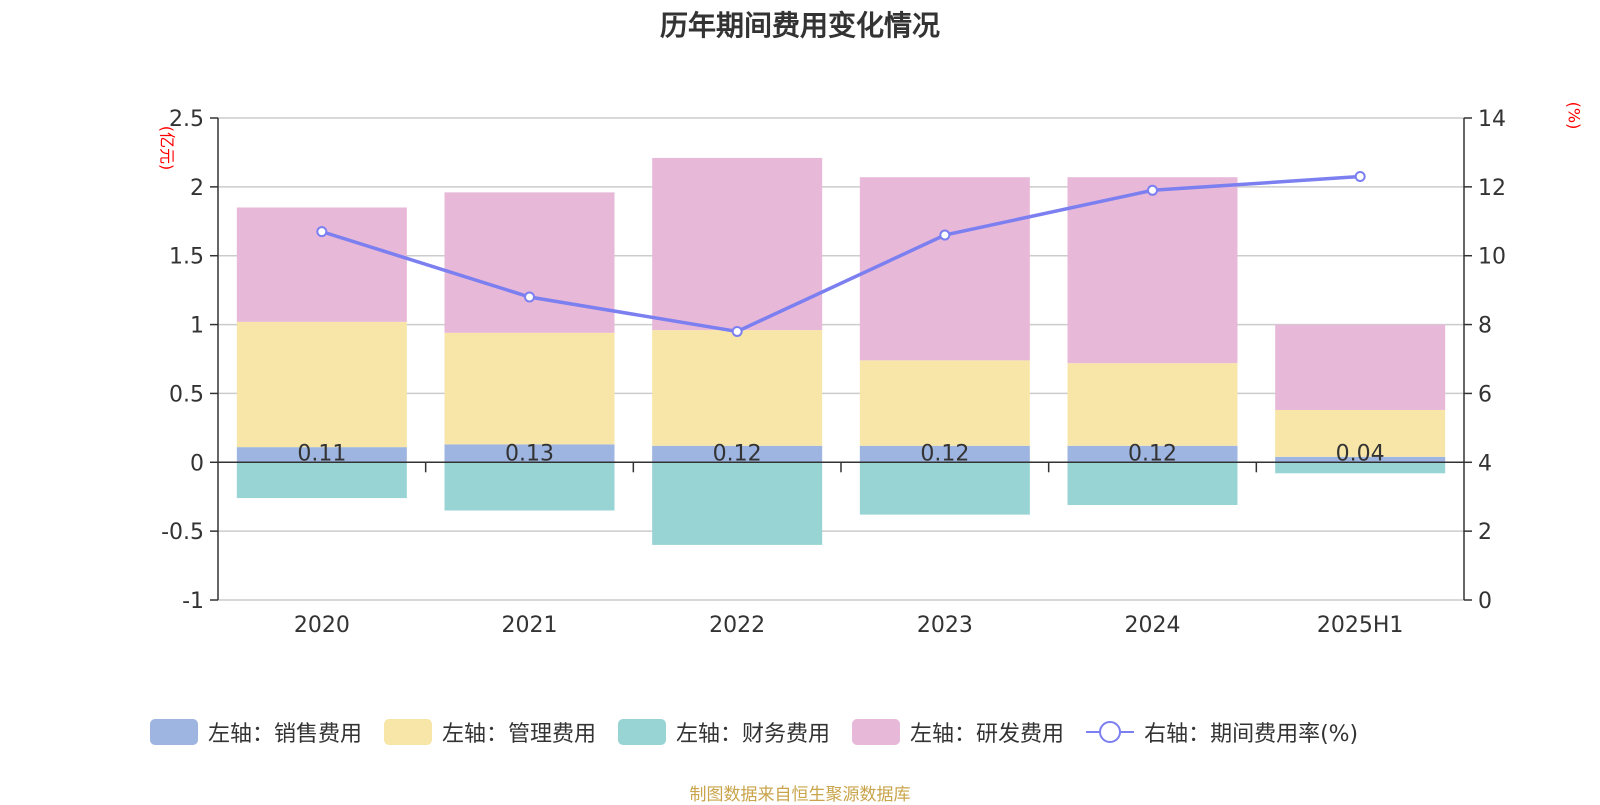 This screenshot has width=1600, height=805. Describe the element at coordinates (800, 795) in the screenshot. I see `source-note: 制图数据来自恒生聚源数据库` at that location.